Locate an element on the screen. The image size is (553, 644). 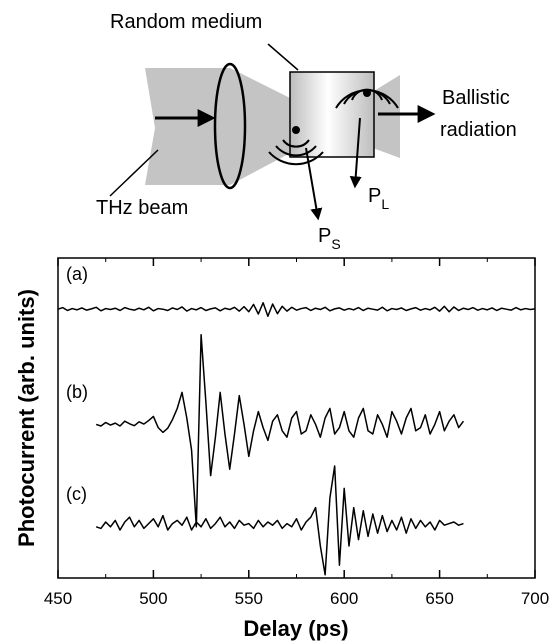
output-label: Ballistic is located at coordinates (476, 98).